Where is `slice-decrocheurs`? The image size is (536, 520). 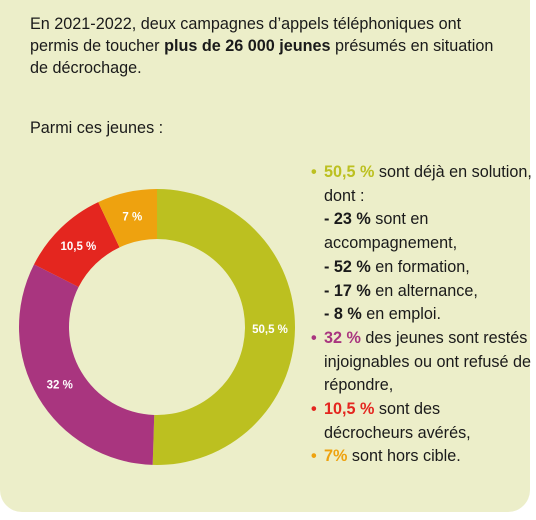
slice-decrocheurs is located at coordinates (77, 245).